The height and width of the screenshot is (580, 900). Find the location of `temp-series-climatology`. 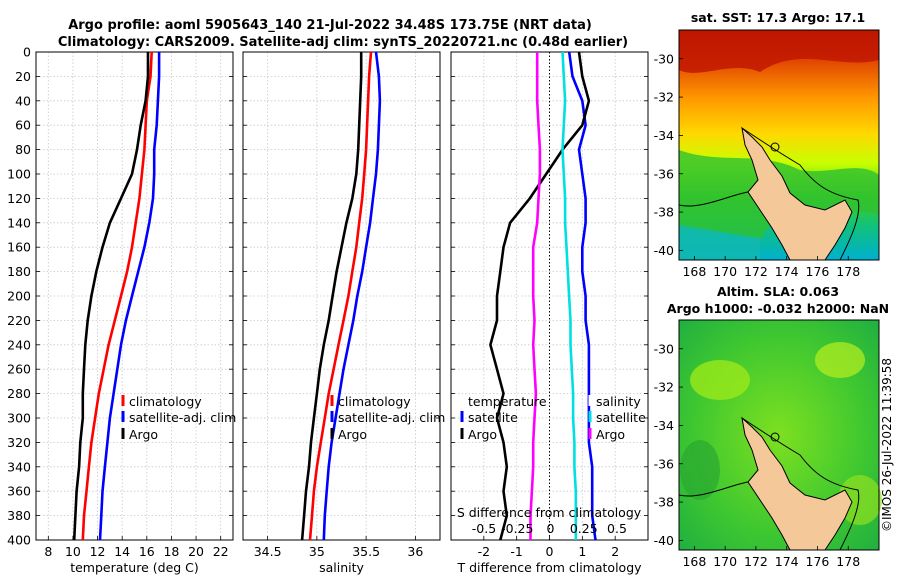

temp-series-climatology is located at coordinates (117, 296).